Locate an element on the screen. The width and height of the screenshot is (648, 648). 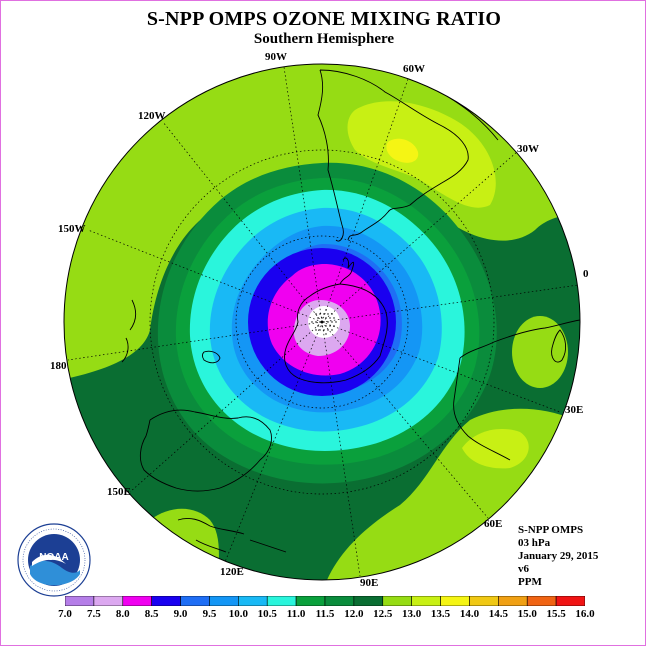
polar-gap-dots is located at coordinates (324, 322).